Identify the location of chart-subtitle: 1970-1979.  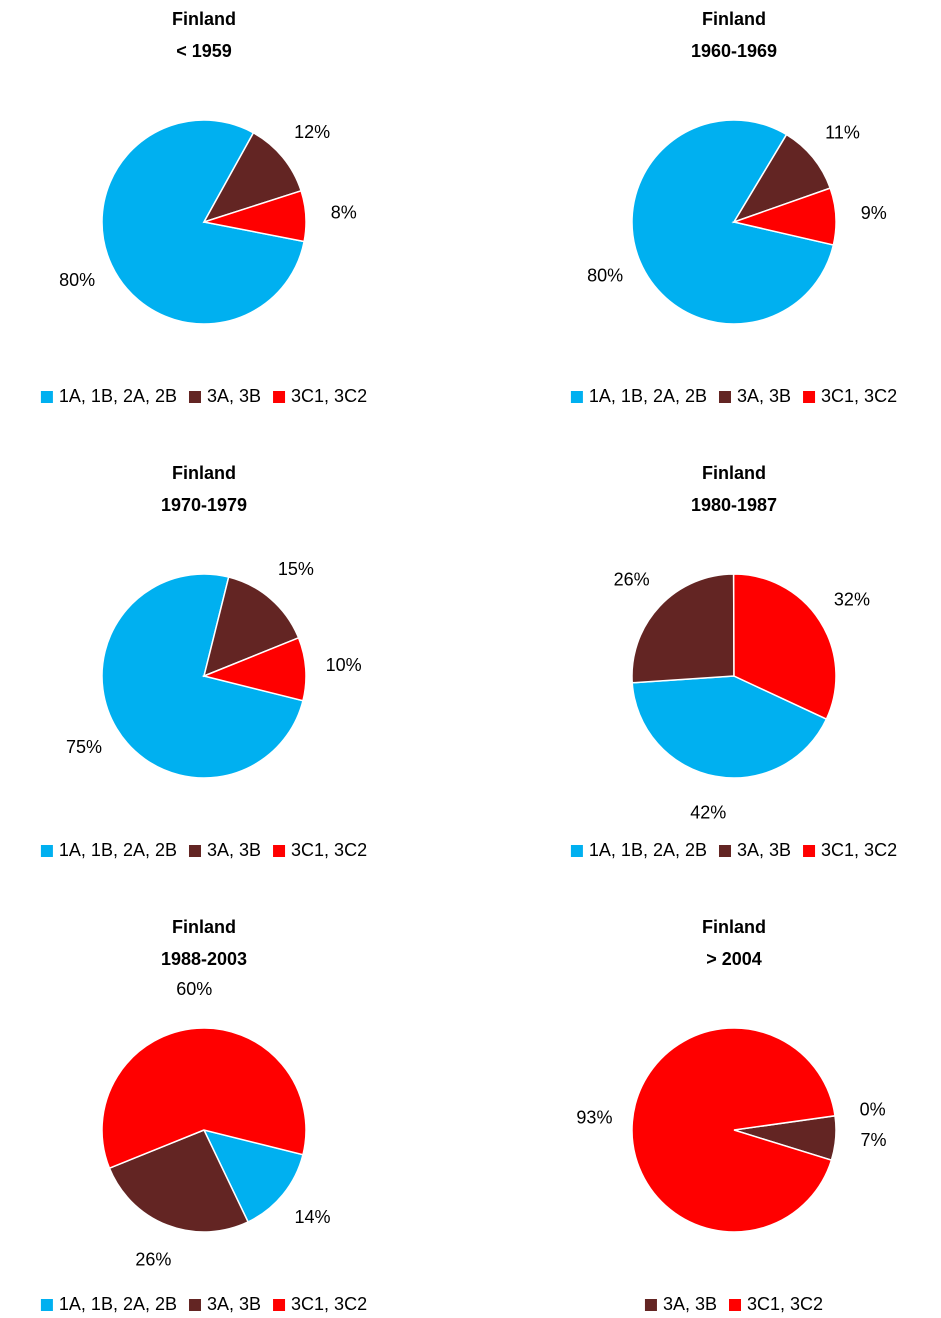
(204, 505).